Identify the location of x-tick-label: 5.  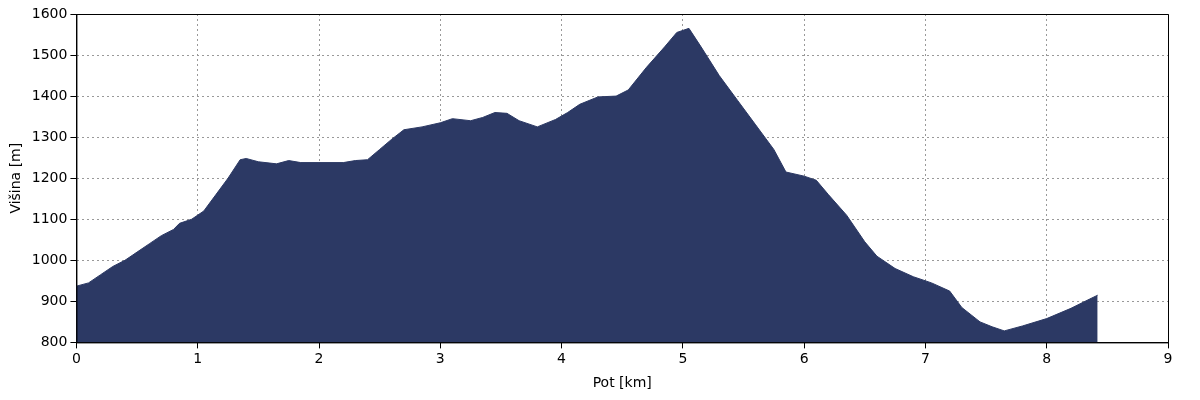
(683, 358).